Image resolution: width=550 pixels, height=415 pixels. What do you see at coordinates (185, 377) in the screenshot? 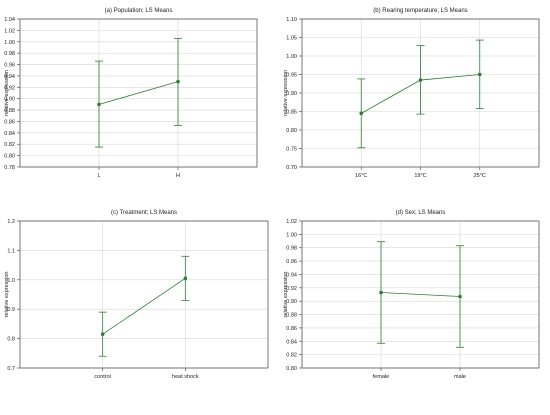
I see `x-tick-label: heat shock` at bounding box center [185, 377].